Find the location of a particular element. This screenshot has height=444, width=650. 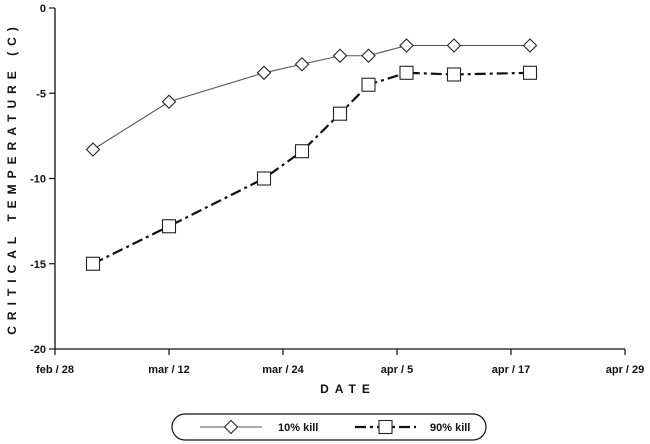

y-tick-label: -5 is located at coordinates (41, 94).